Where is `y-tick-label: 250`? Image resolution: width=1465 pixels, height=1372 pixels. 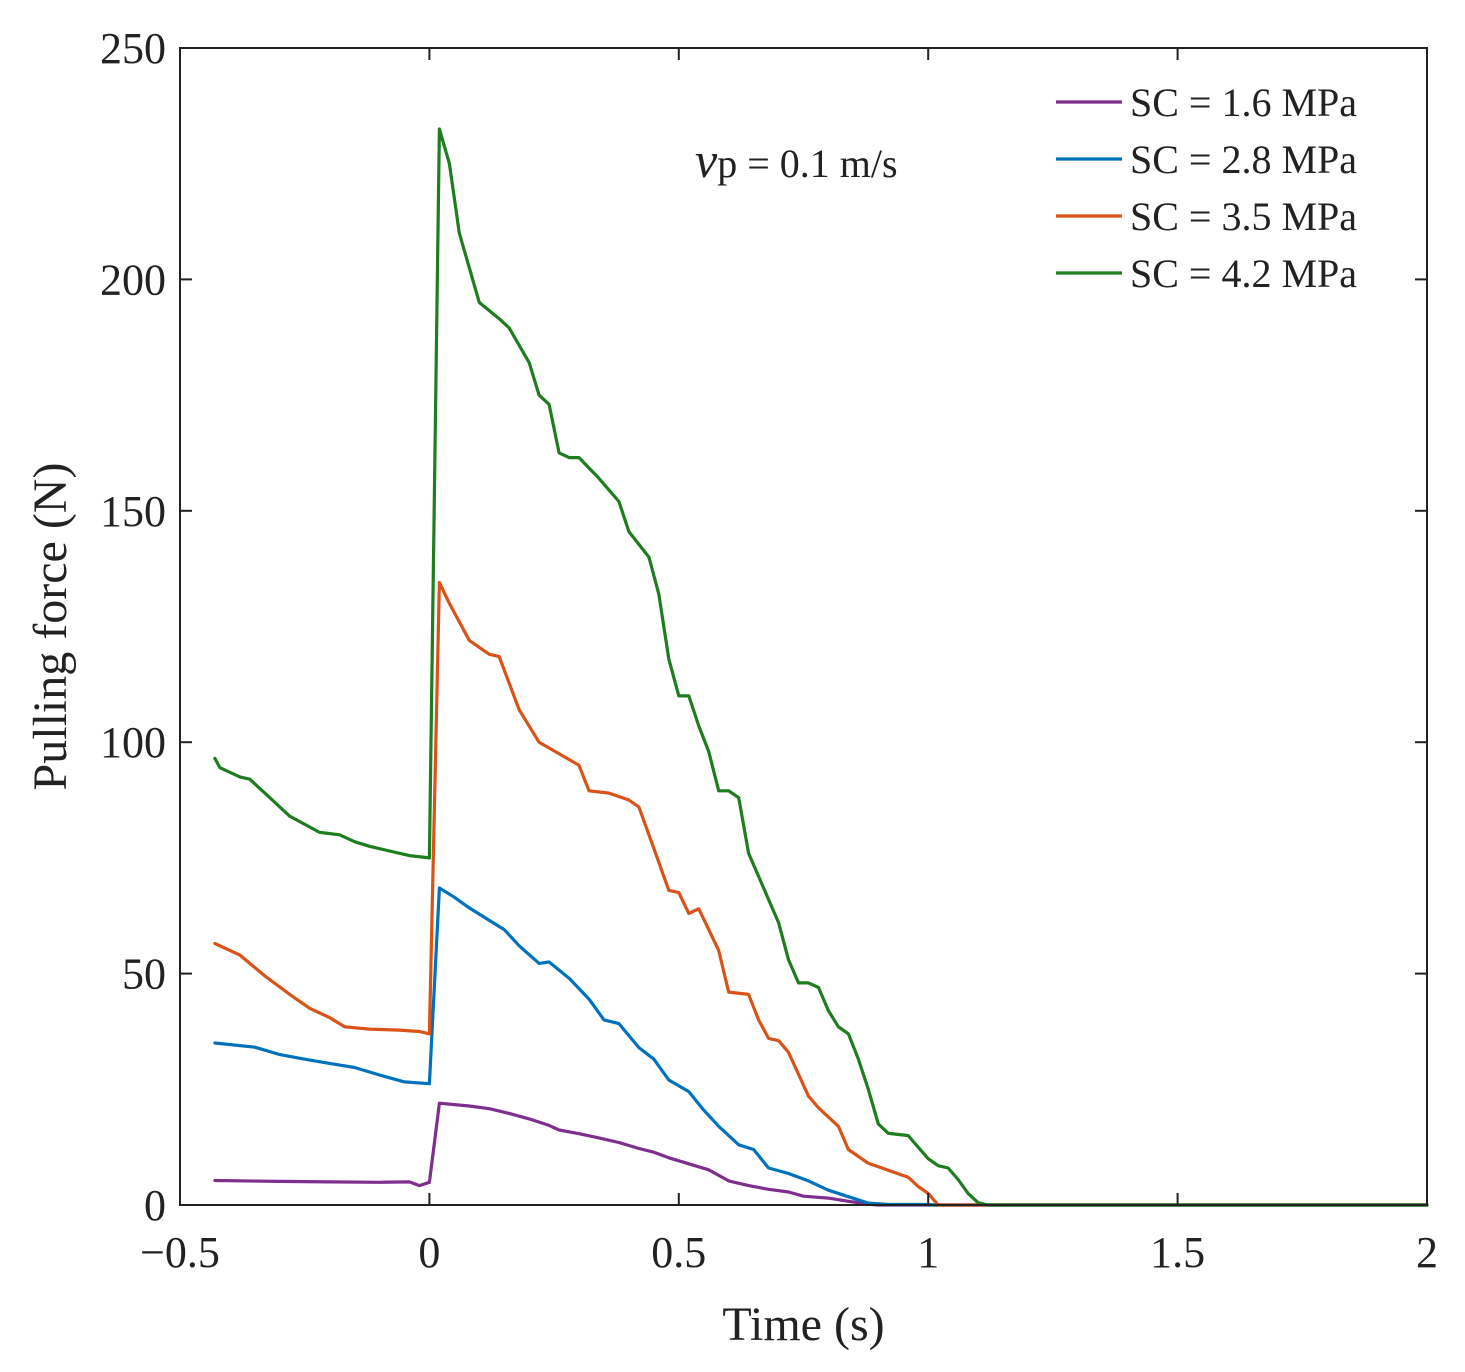 y-tick-label: 250 is located at coordinates (133, 48).